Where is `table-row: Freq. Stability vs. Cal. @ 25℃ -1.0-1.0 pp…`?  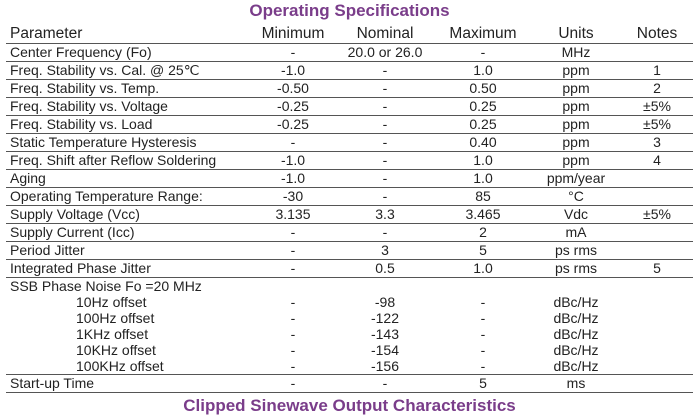 table-row: Freq. Stability vs. Cal. @ 25℃ -1.0-1.0 pp… is located at coordinates (349, 70).